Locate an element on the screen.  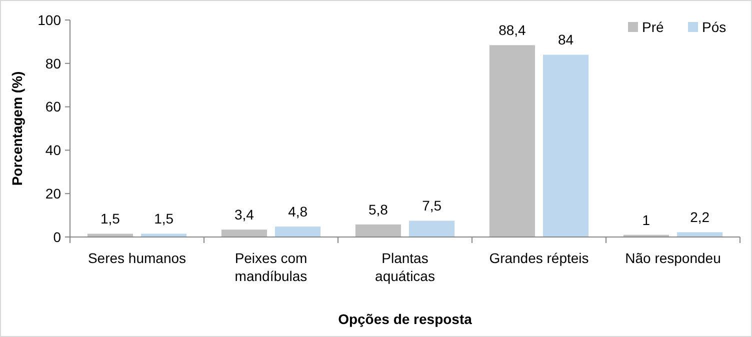
data-label: 3,4 is located at coordinates (244, 214).